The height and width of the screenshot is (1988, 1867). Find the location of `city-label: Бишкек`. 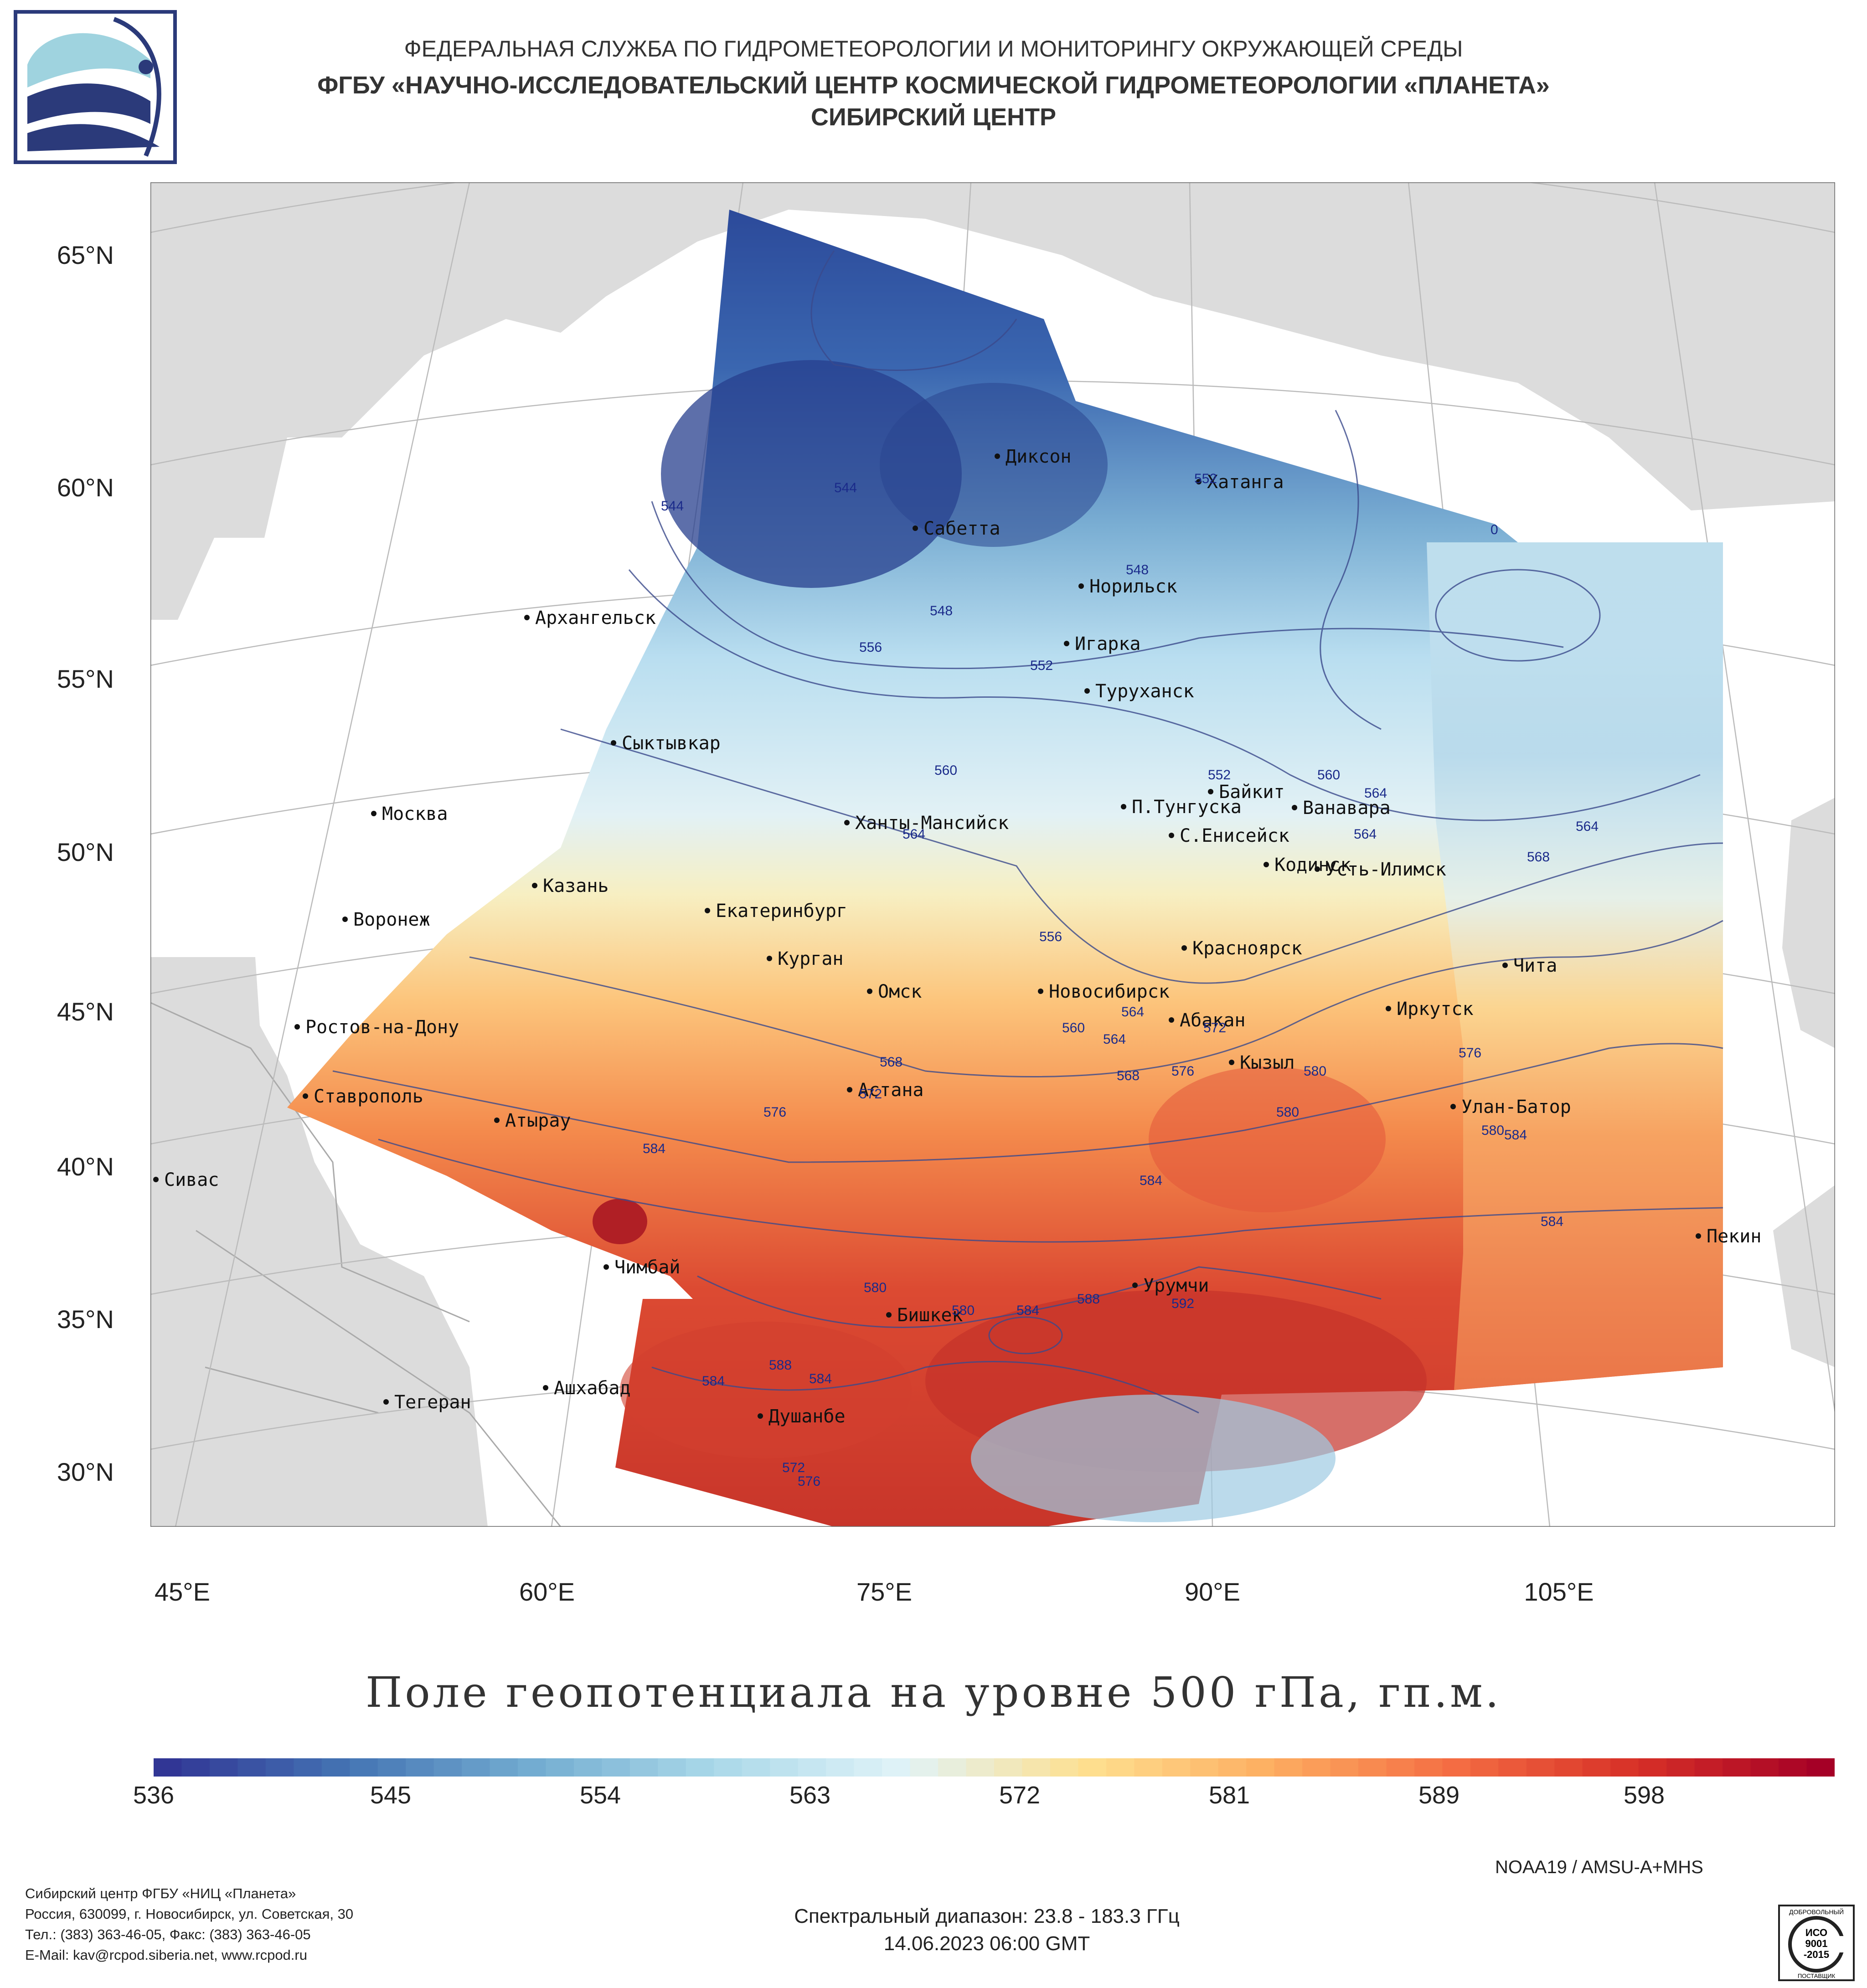

city-label: Бишкек is located at coordinates (930, 1315).